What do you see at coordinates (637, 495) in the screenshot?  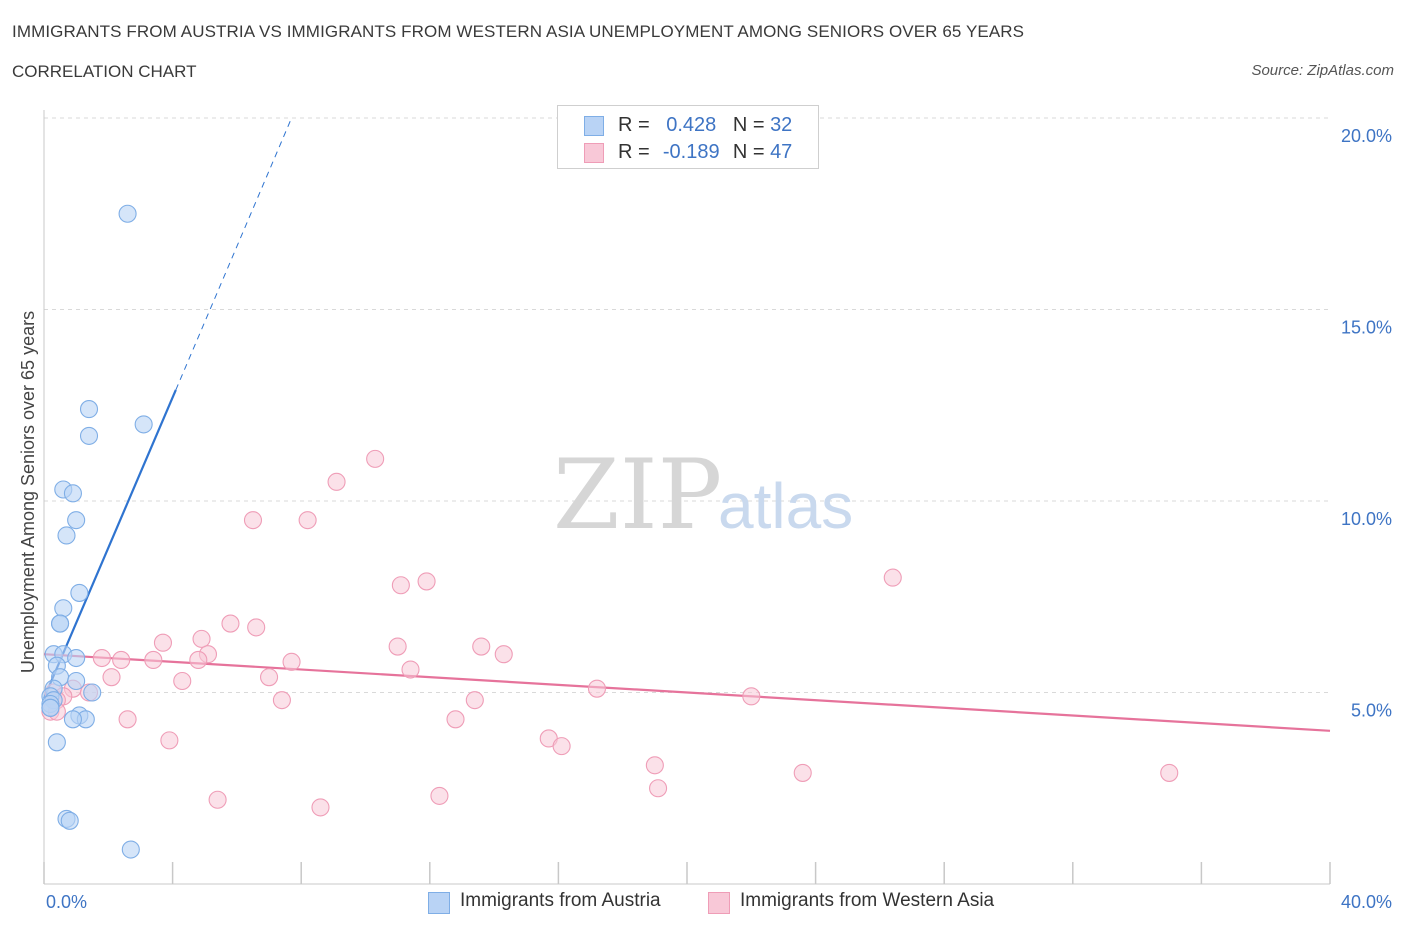 I see `watermark-zip: ZIP` at bounding box center [637, 495].